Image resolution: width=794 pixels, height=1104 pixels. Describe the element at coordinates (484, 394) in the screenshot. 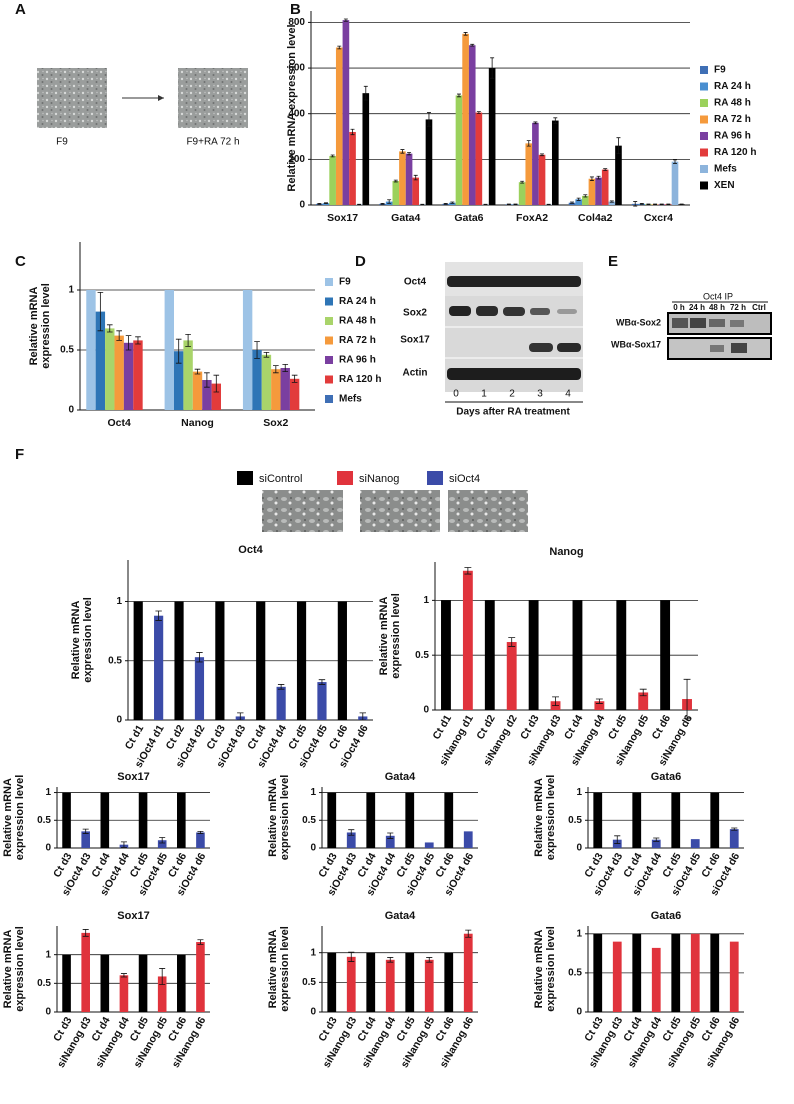

I see `blot-lane-label: 1` at that location.